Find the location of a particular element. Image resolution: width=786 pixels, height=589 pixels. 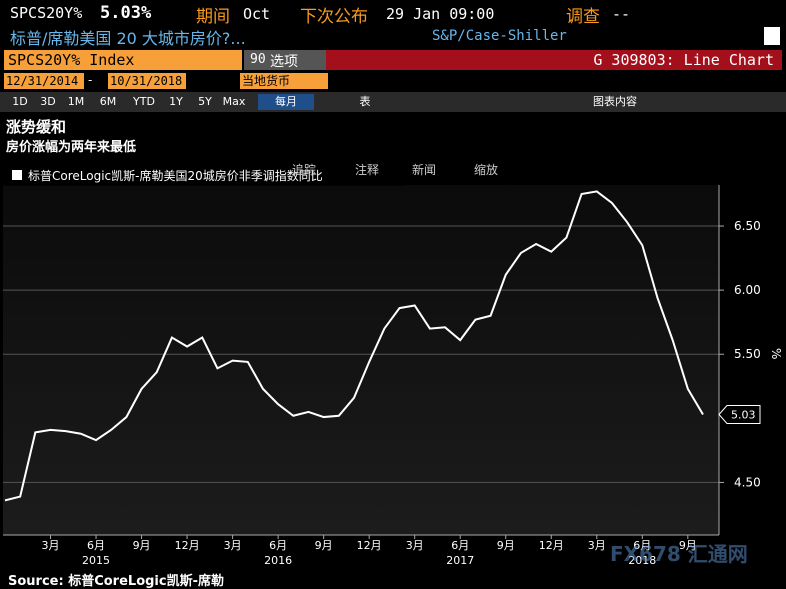

last-value-tag is located at coordinates (739, 414).